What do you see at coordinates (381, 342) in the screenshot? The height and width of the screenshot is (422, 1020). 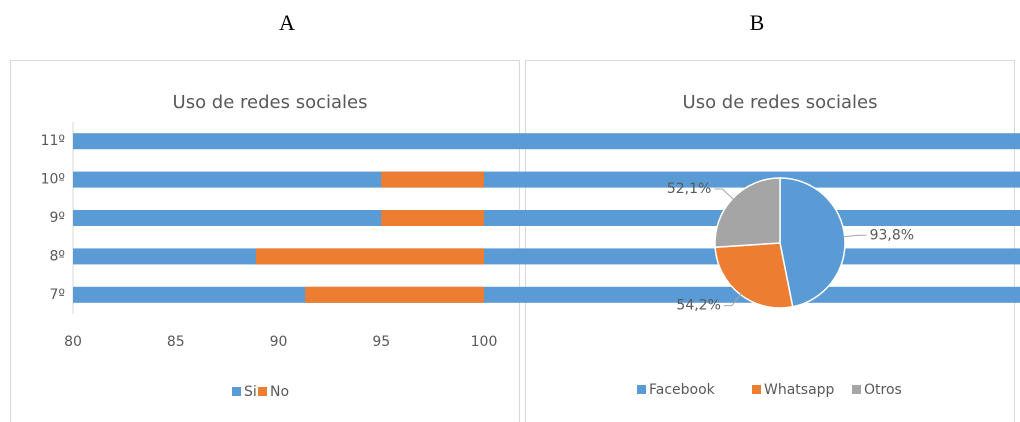 I see `x-tick-label: 95` at bounding box center [381, 342].